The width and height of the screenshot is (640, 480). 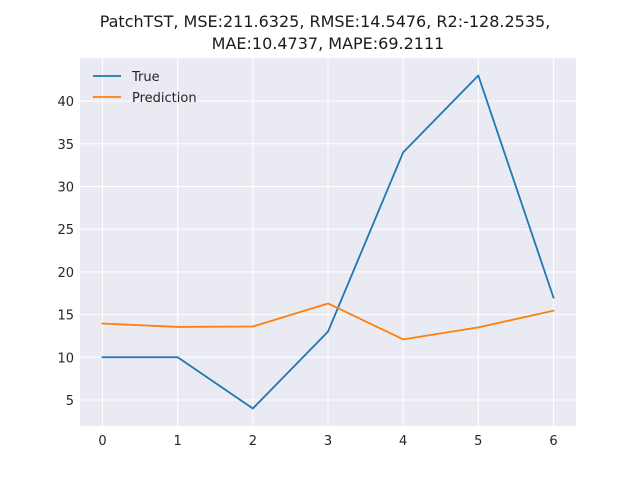 What do you see at coordinates (328, 43) in the screenshot?
I see `chart-title-line-2: MAE:10.4737, MAPE:69.2111` at bounding box center [328, 43].